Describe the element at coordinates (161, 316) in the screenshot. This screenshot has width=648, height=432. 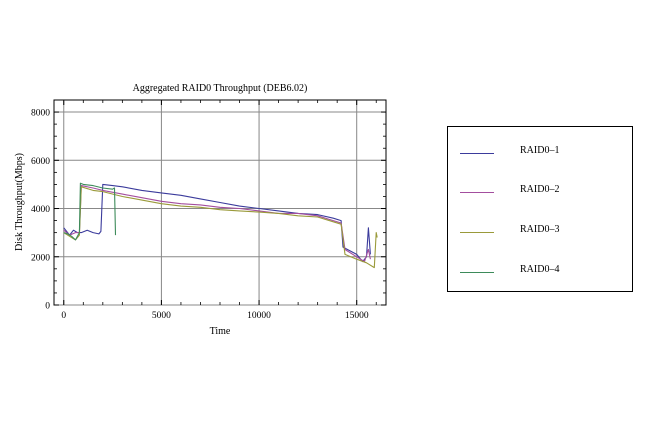
I see `x-tick-label: 5000` at that location.